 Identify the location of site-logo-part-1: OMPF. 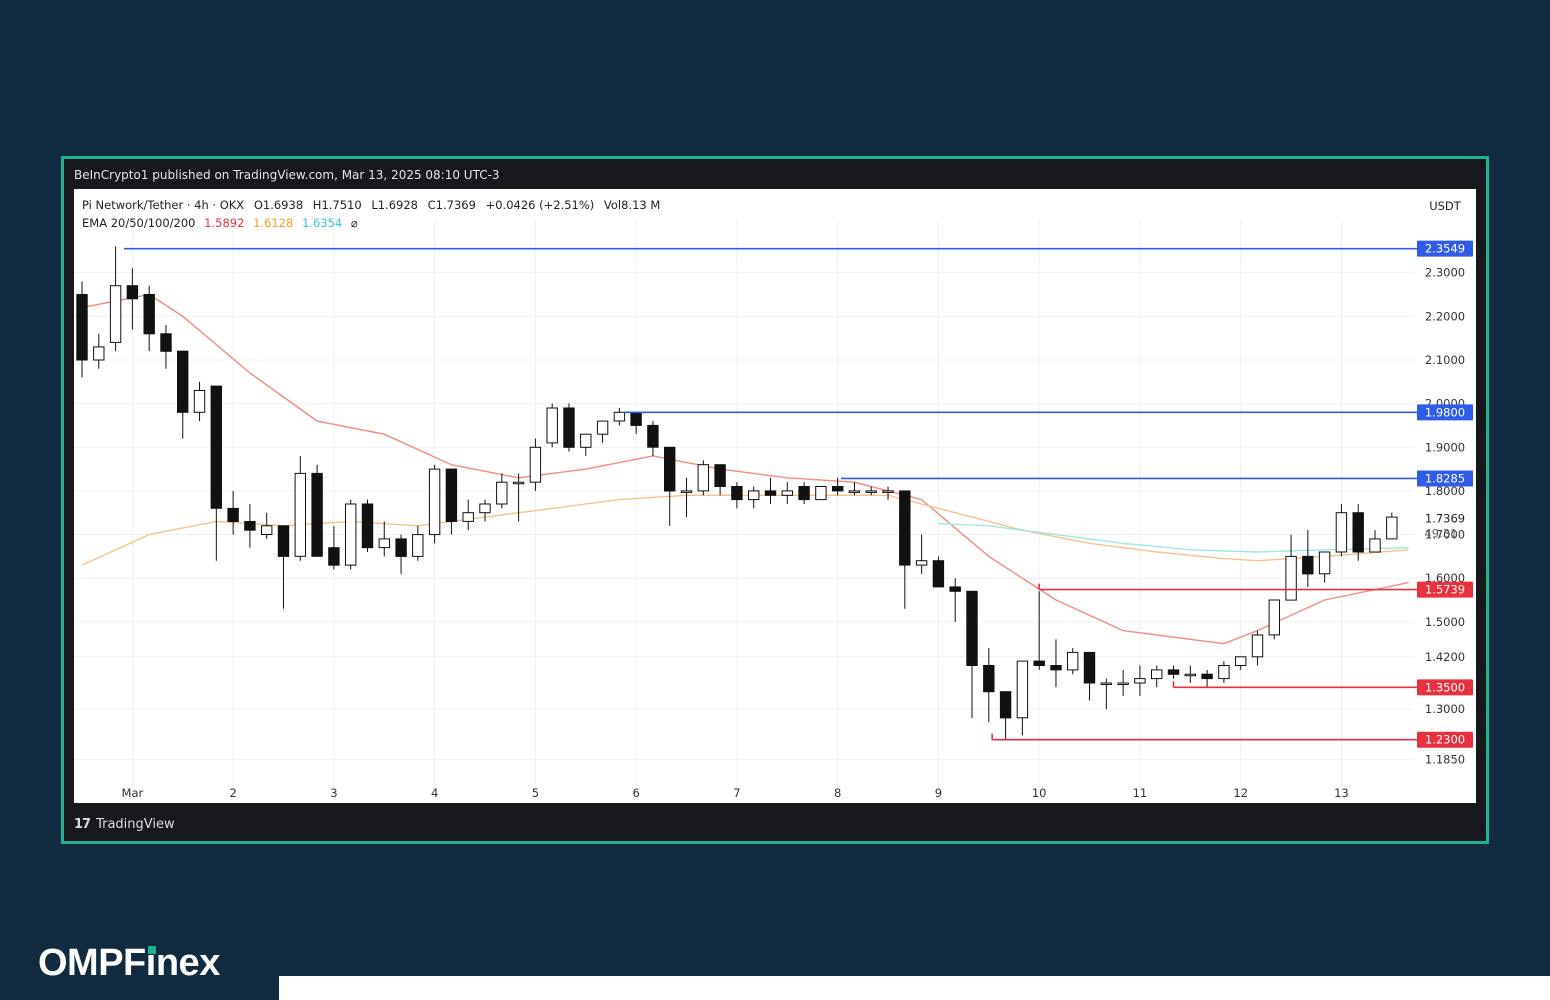
(92, 963).